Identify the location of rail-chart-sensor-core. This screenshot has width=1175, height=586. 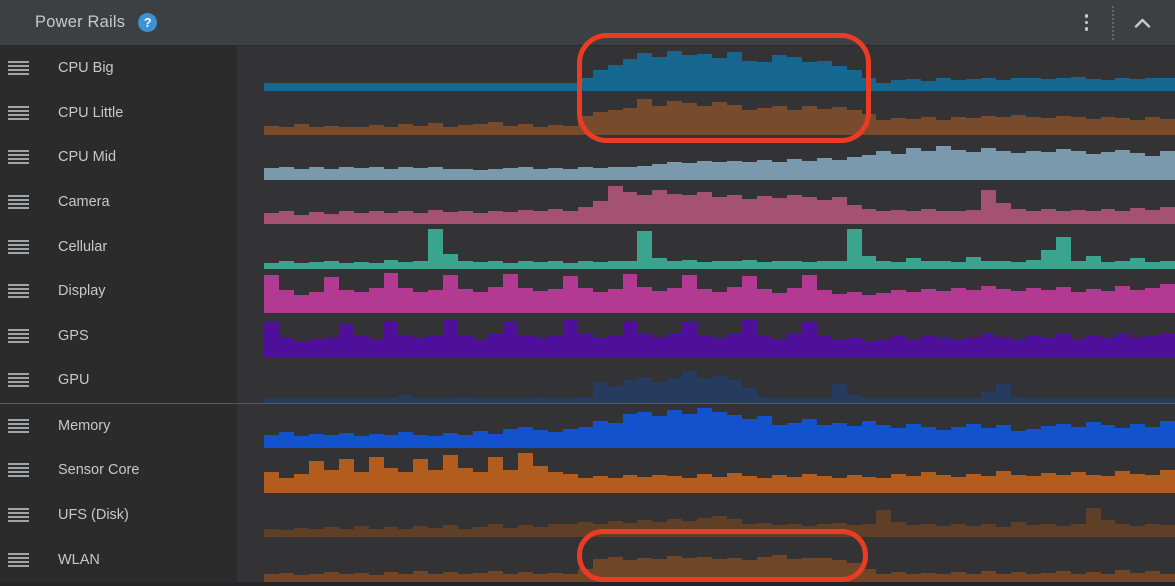
(706, 470).